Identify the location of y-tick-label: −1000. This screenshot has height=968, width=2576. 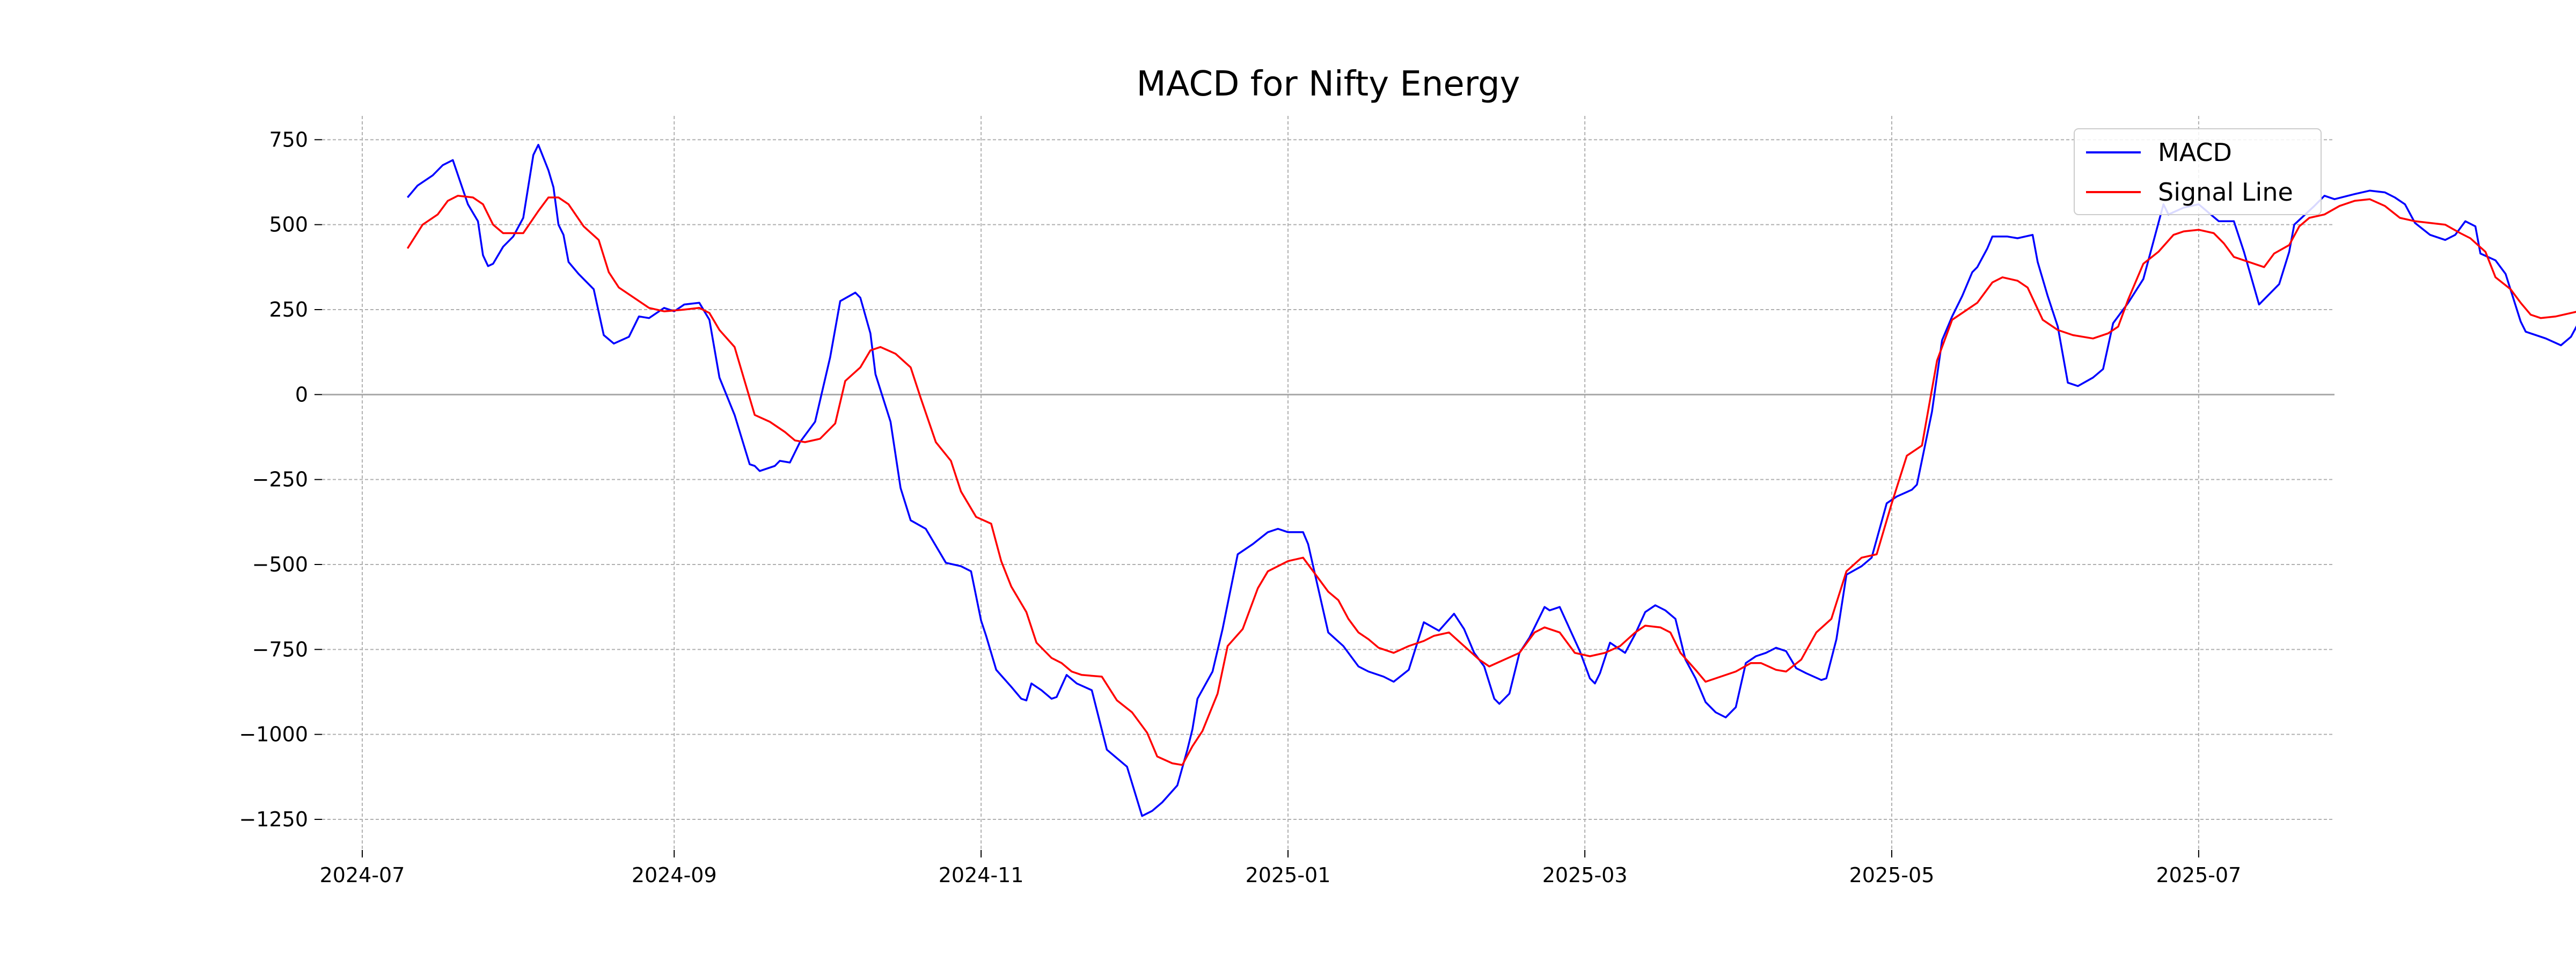
(273, 734).